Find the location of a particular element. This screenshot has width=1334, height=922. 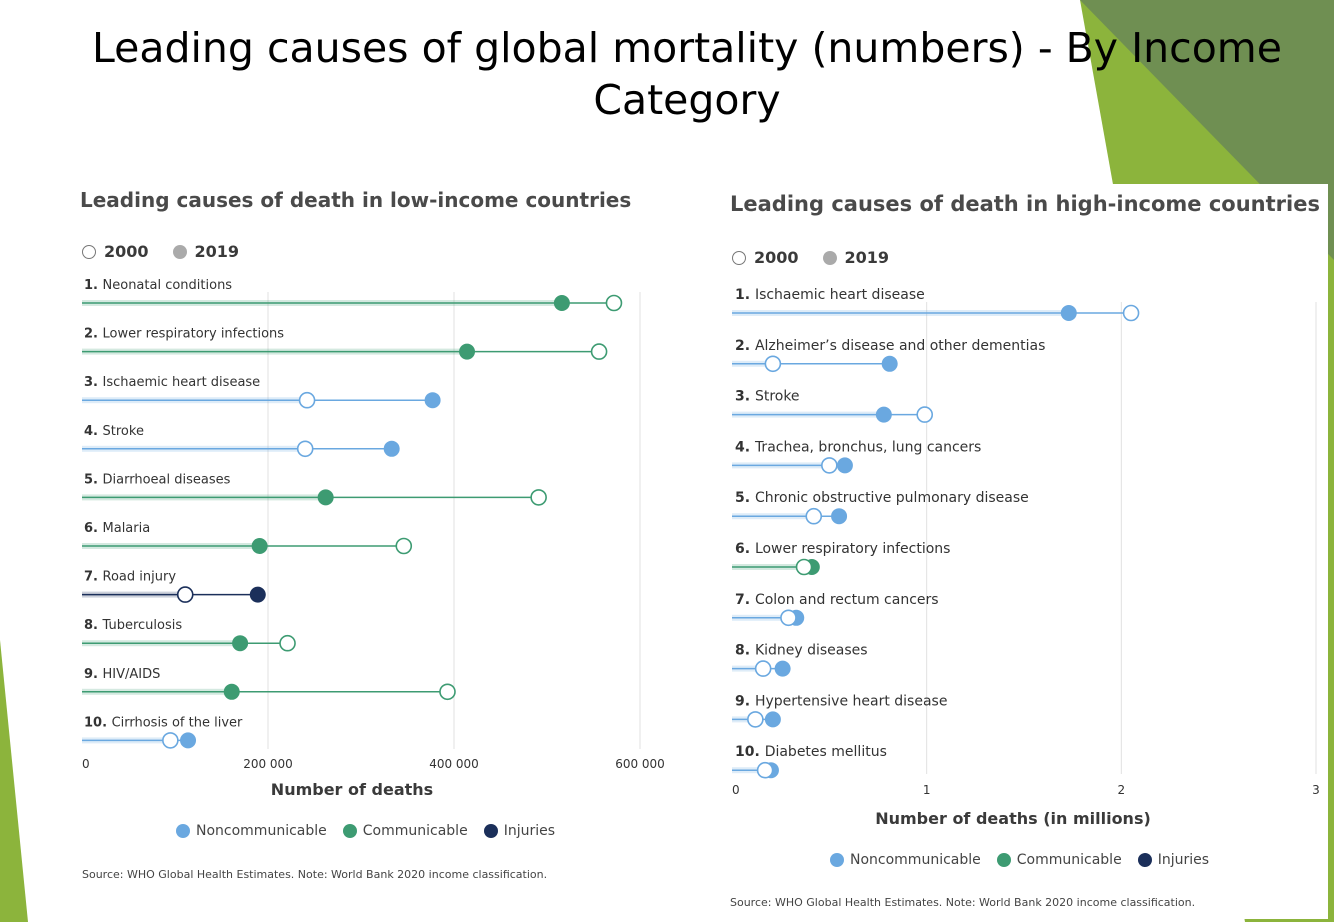

row-label: 1. Neonatal conditions is located at coordinates (158, 285).